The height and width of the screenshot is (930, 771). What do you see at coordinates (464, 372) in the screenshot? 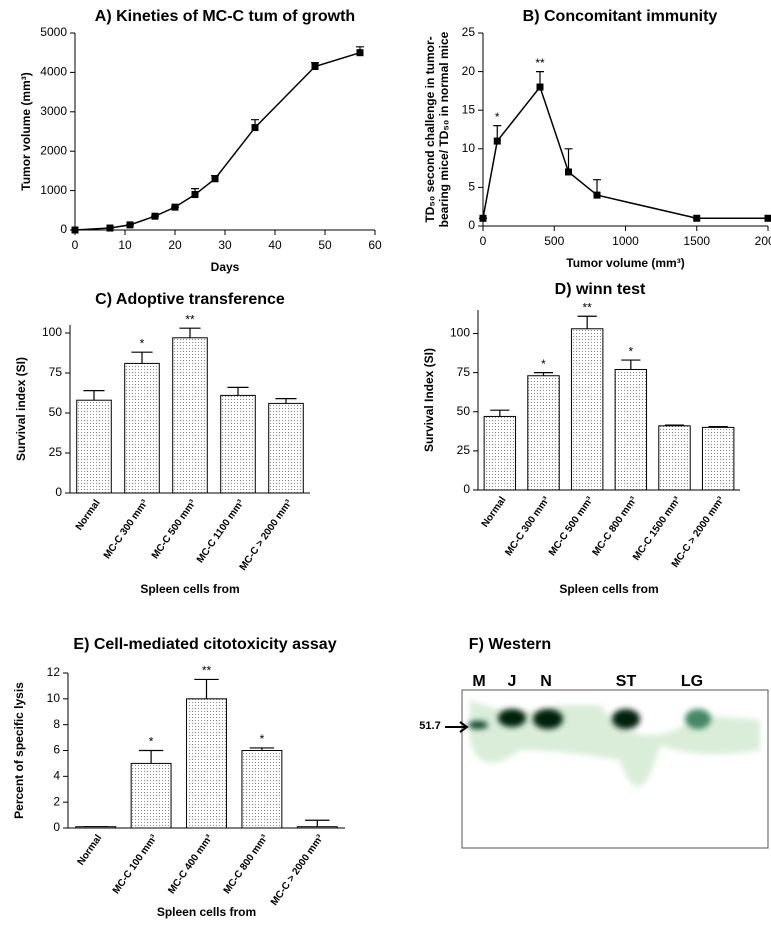
I see `y-tick-label: 75` at bounding box center [464, 372].